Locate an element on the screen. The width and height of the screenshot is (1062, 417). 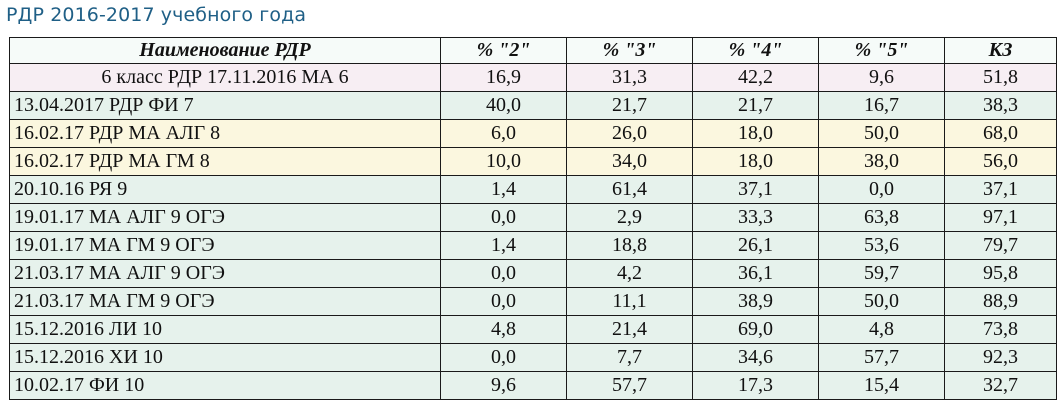
cell-percent-5: 63,8 is located at coordinates (881, 217).